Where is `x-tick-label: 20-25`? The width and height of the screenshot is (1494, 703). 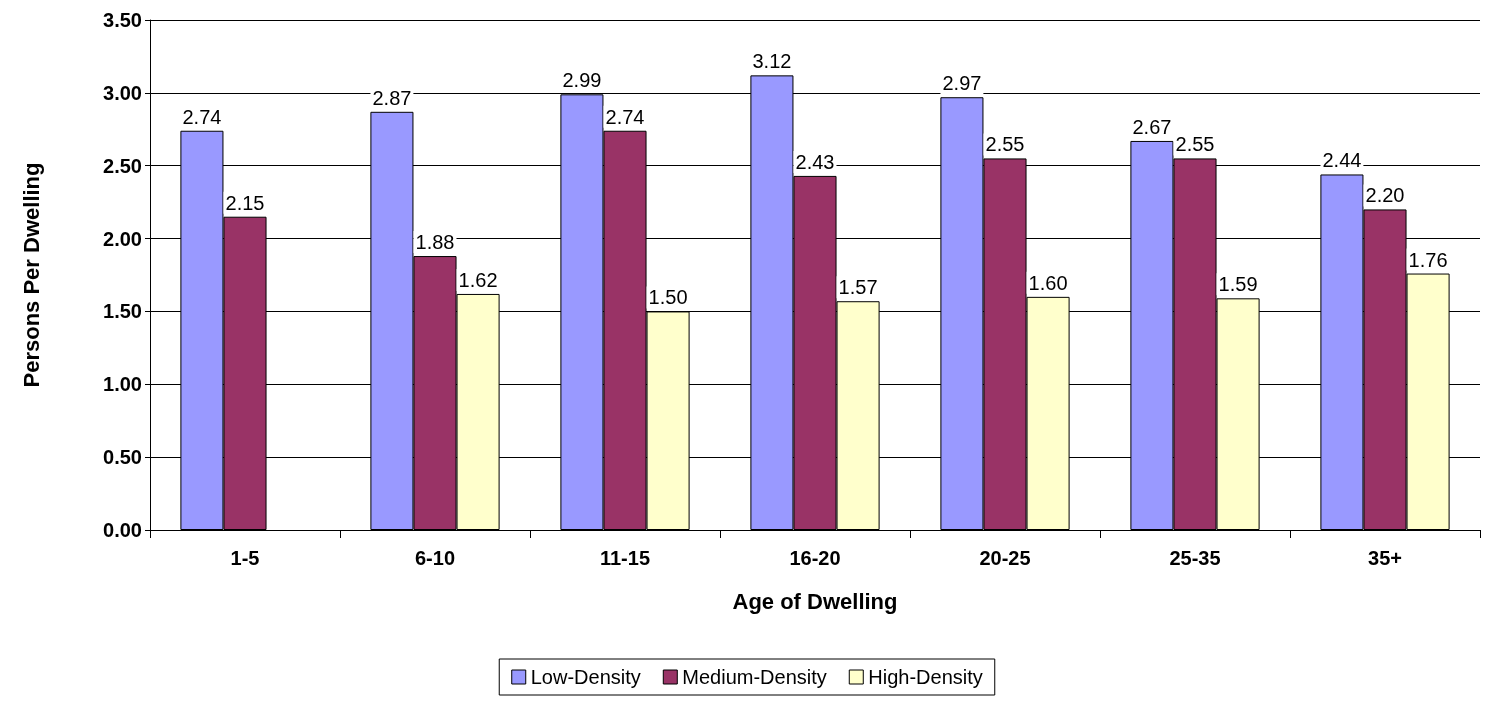
x-tick-label: 20-25 is located at coordinates (1005, 558).